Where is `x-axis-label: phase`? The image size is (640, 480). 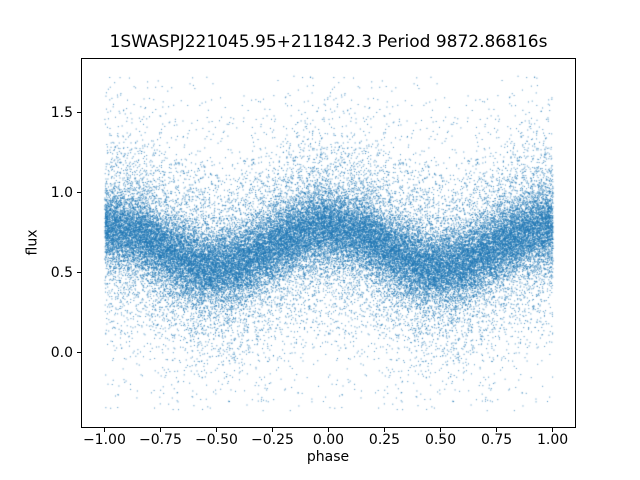
x-axis-label: phase is located at coordinates (328, 457).